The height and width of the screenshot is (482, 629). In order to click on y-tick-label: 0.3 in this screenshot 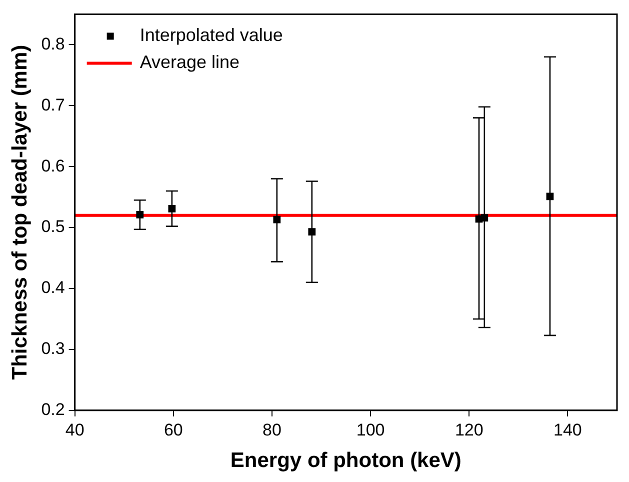, I will do `click(53, 348)`.